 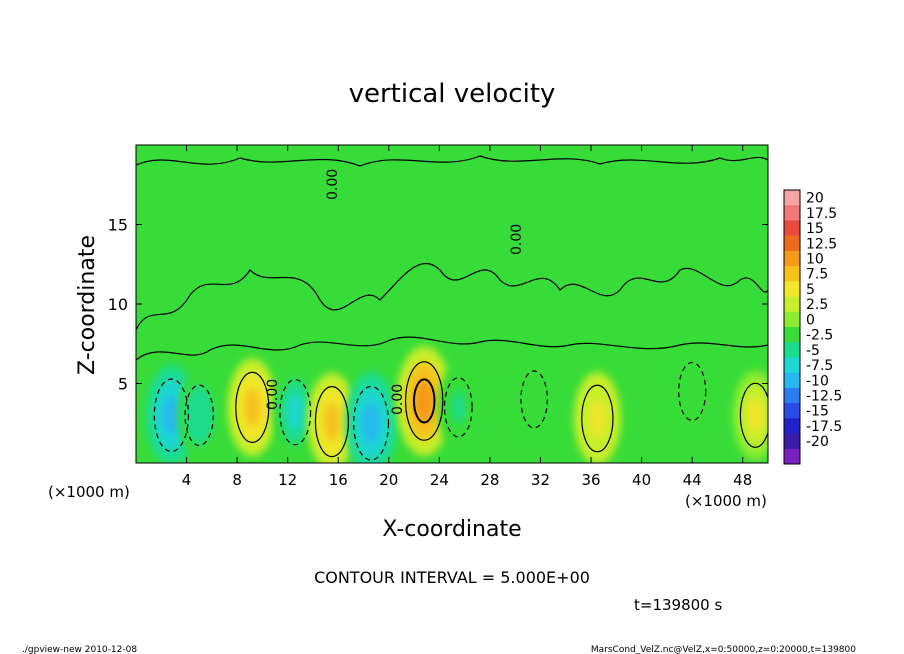 I want to click on time-label: t=139800 s, so click(x=678, y=605).